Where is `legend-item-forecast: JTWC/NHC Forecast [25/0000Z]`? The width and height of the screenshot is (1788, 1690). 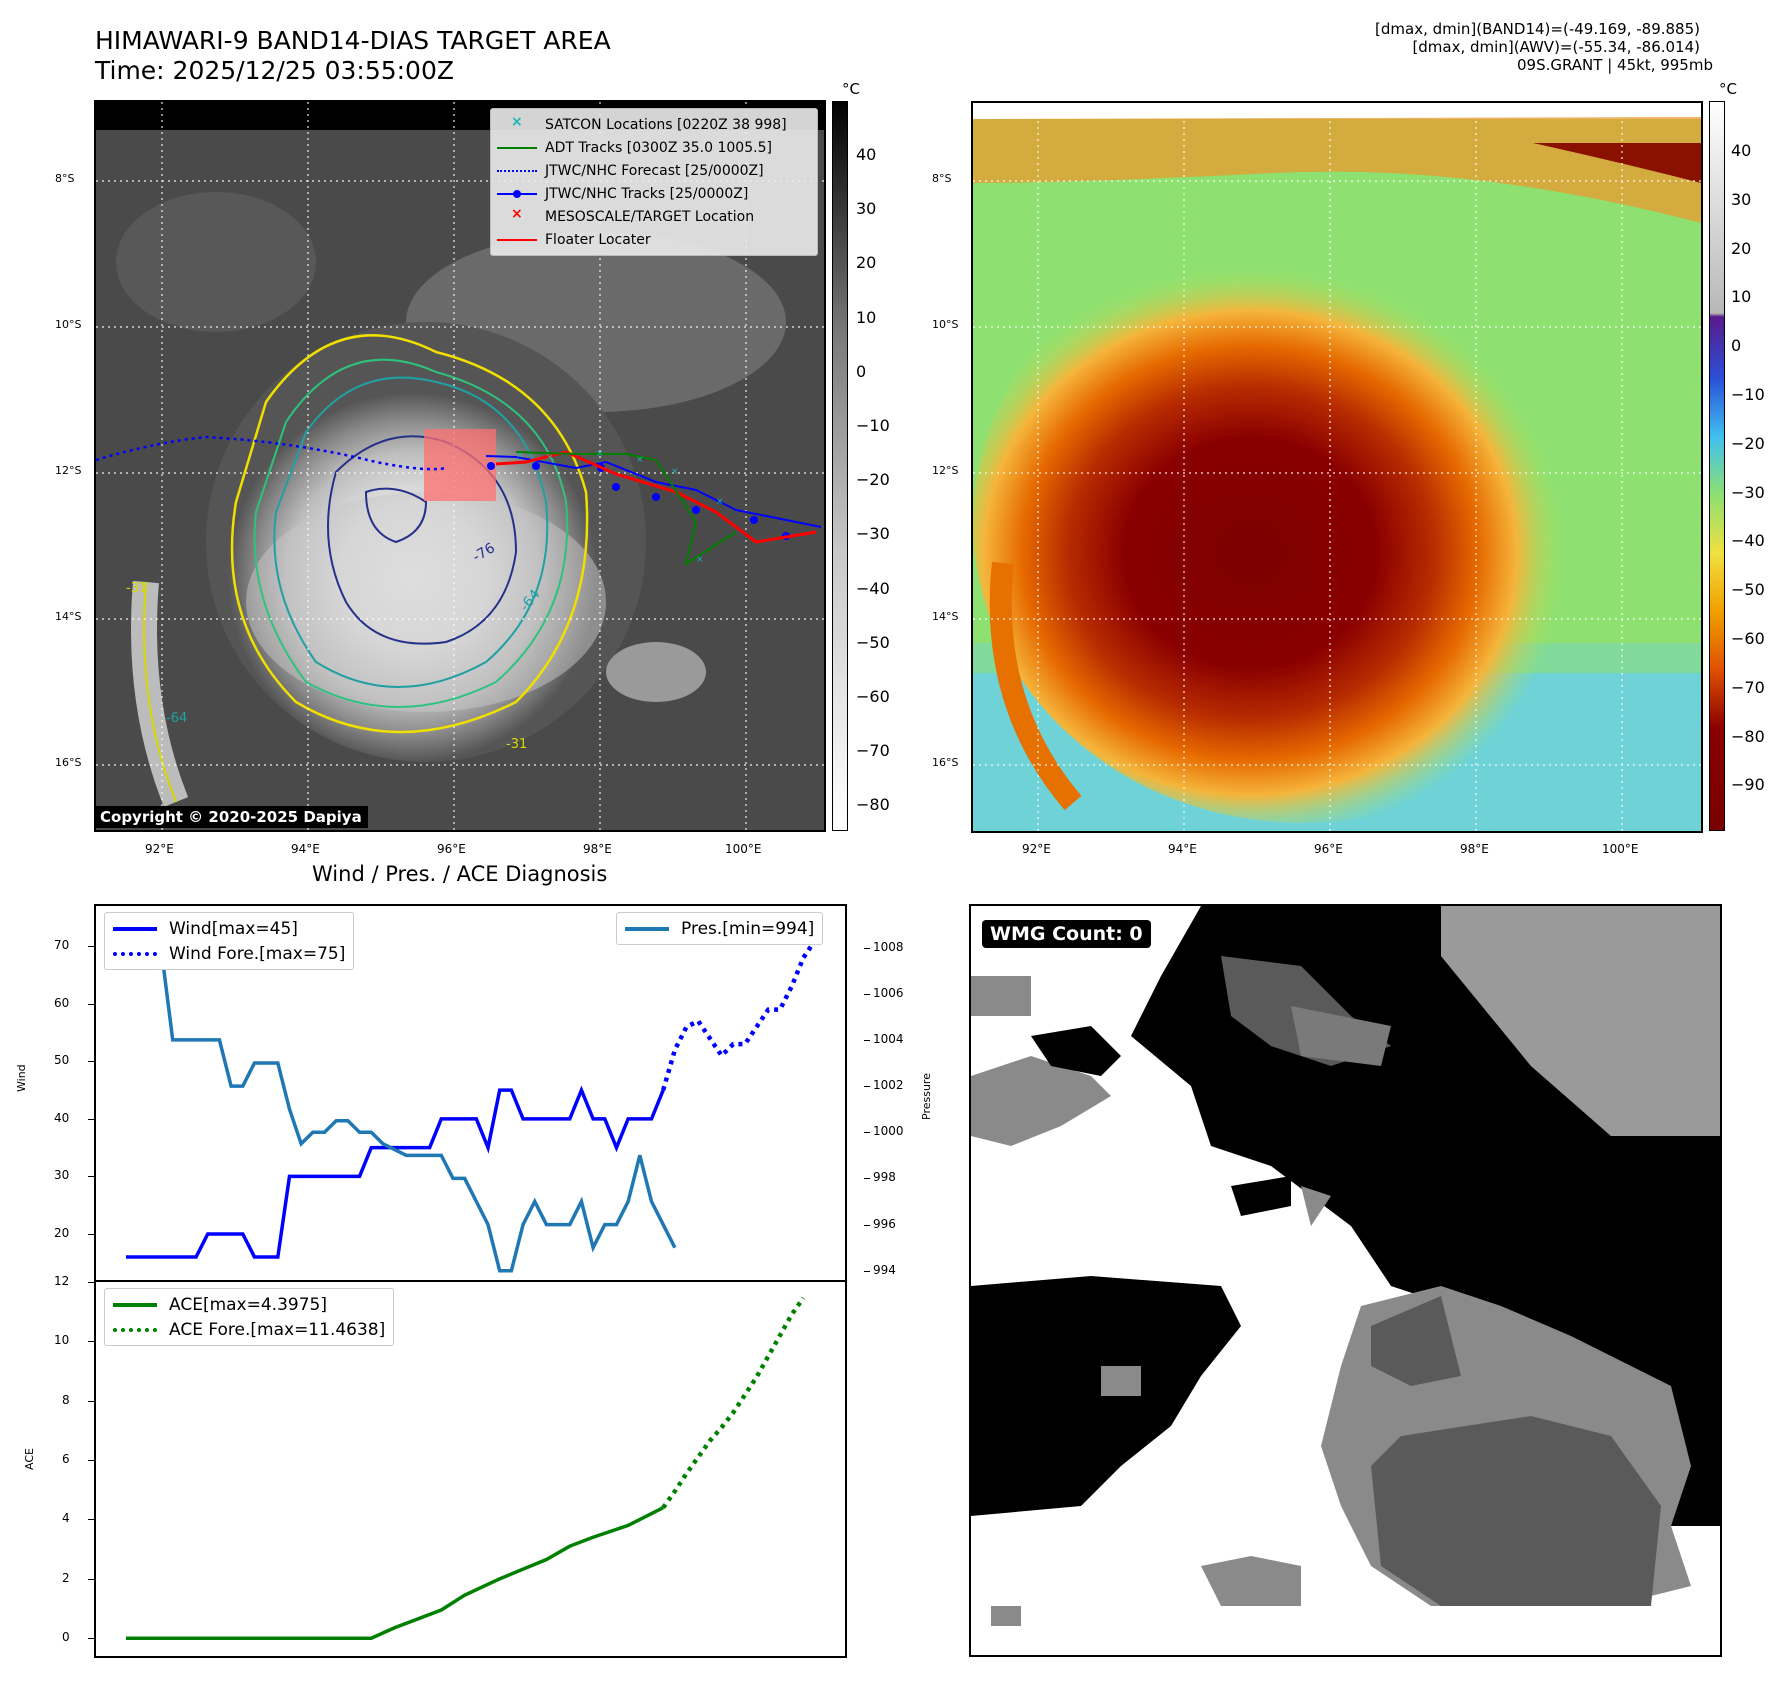 legend-item-forecast: JTWC/NHC Forecast [25/0000Z] is located at coordinates (654, 170).